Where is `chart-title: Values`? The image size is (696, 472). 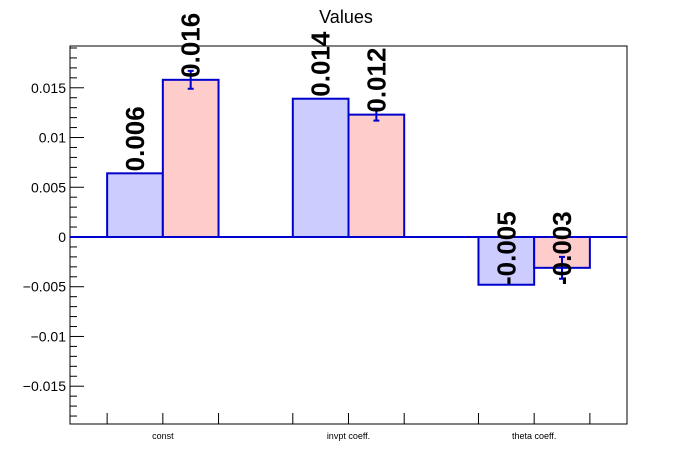 chart-title: Values is located at coordinates (346, 17).